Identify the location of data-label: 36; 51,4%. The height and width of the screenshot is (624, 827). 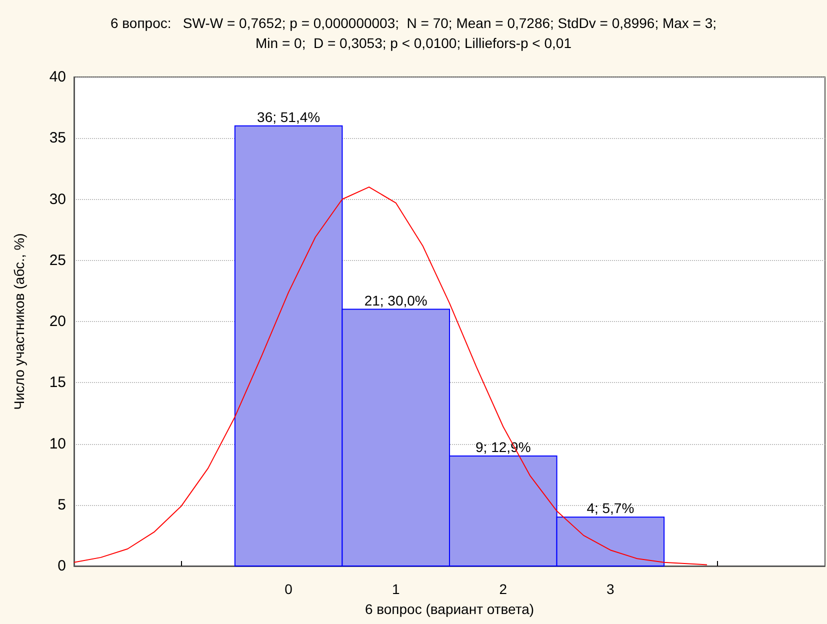
(288, 116).